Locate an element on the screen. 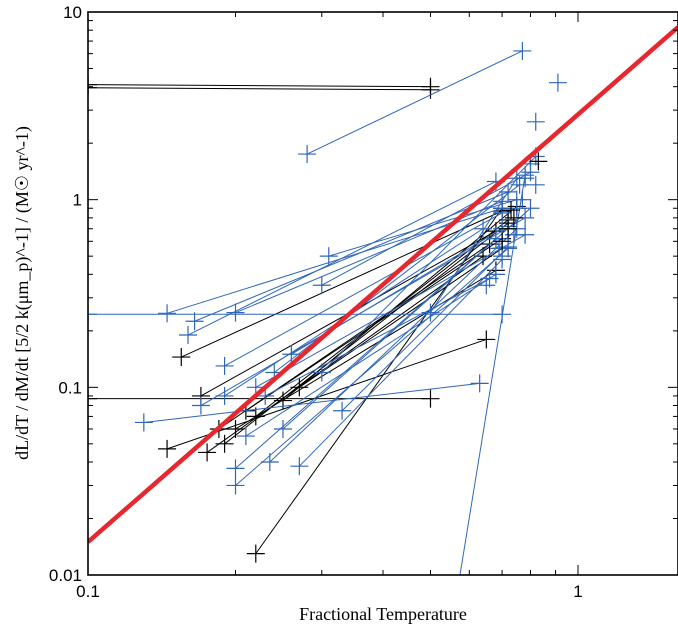 Image resolution: width=678 pixels, height=633 pixels. x-tick-label: 0.1 is located at coordinates (88, 591).